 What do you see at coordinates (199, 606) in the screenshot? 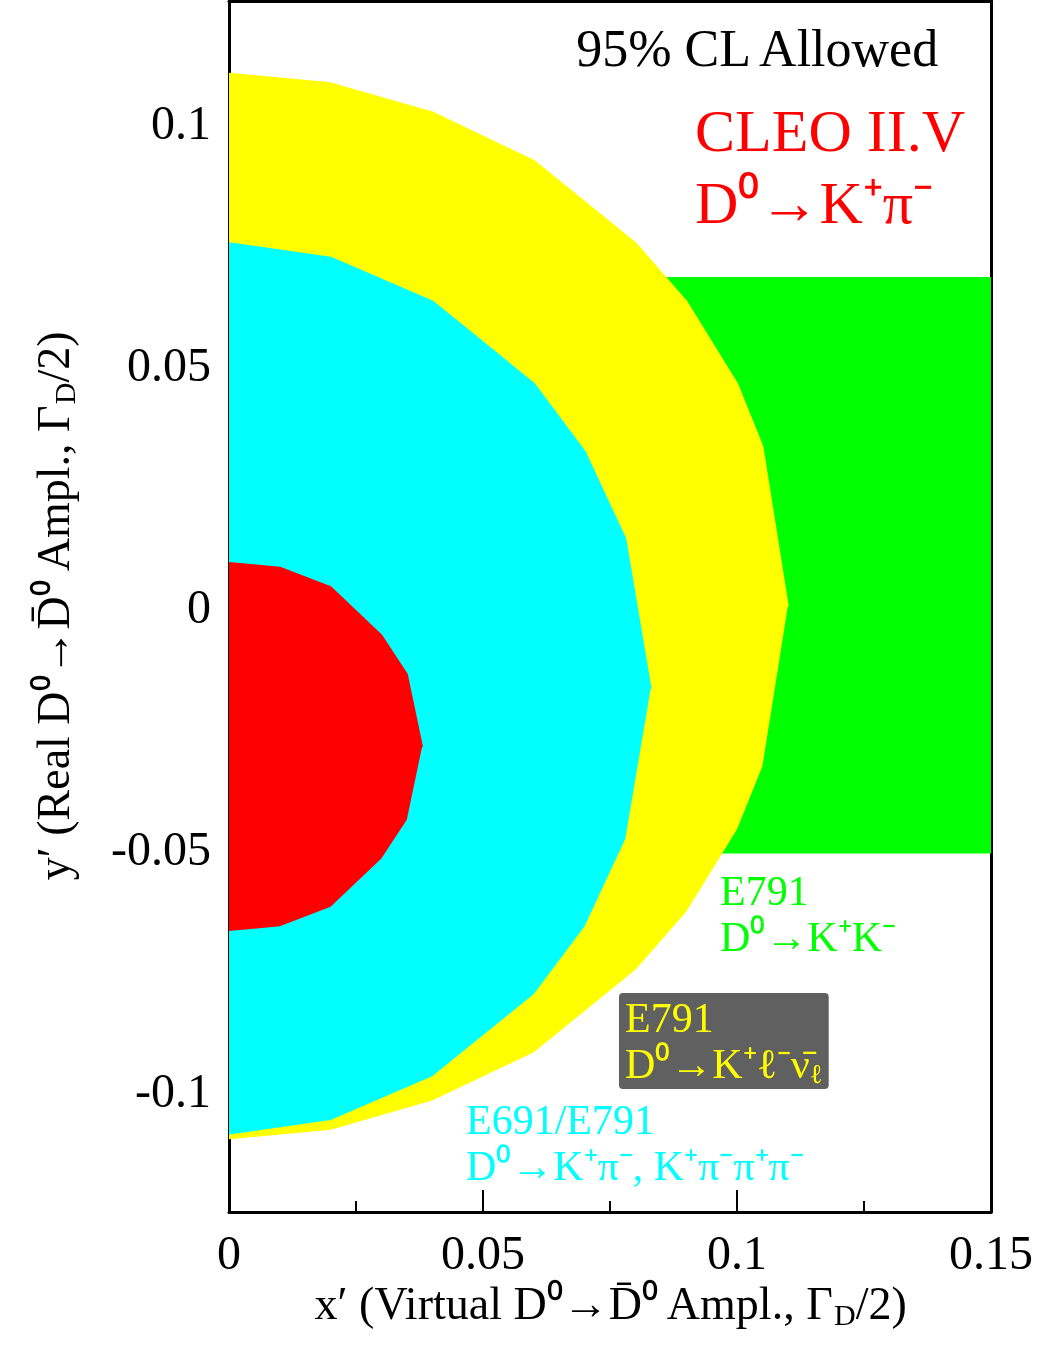
I see `y-tick-label: 0` at bounding box center [199, 606].